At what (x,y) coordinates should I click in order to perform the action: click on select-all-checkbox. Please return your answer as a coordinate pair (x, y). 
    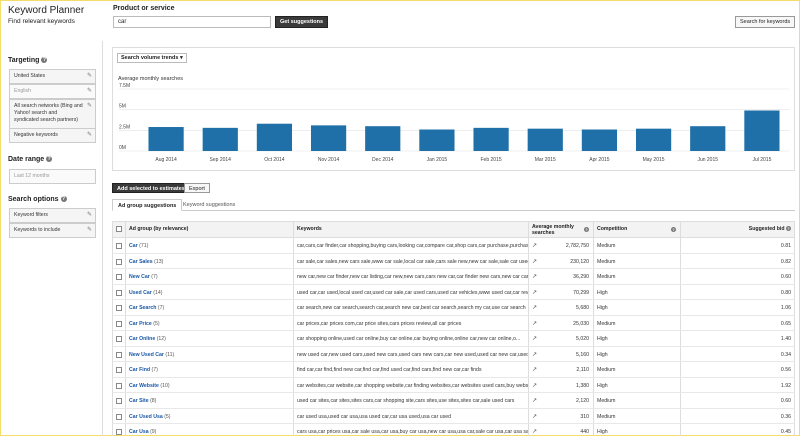
    Looking at the image, I should click on (119, 229).